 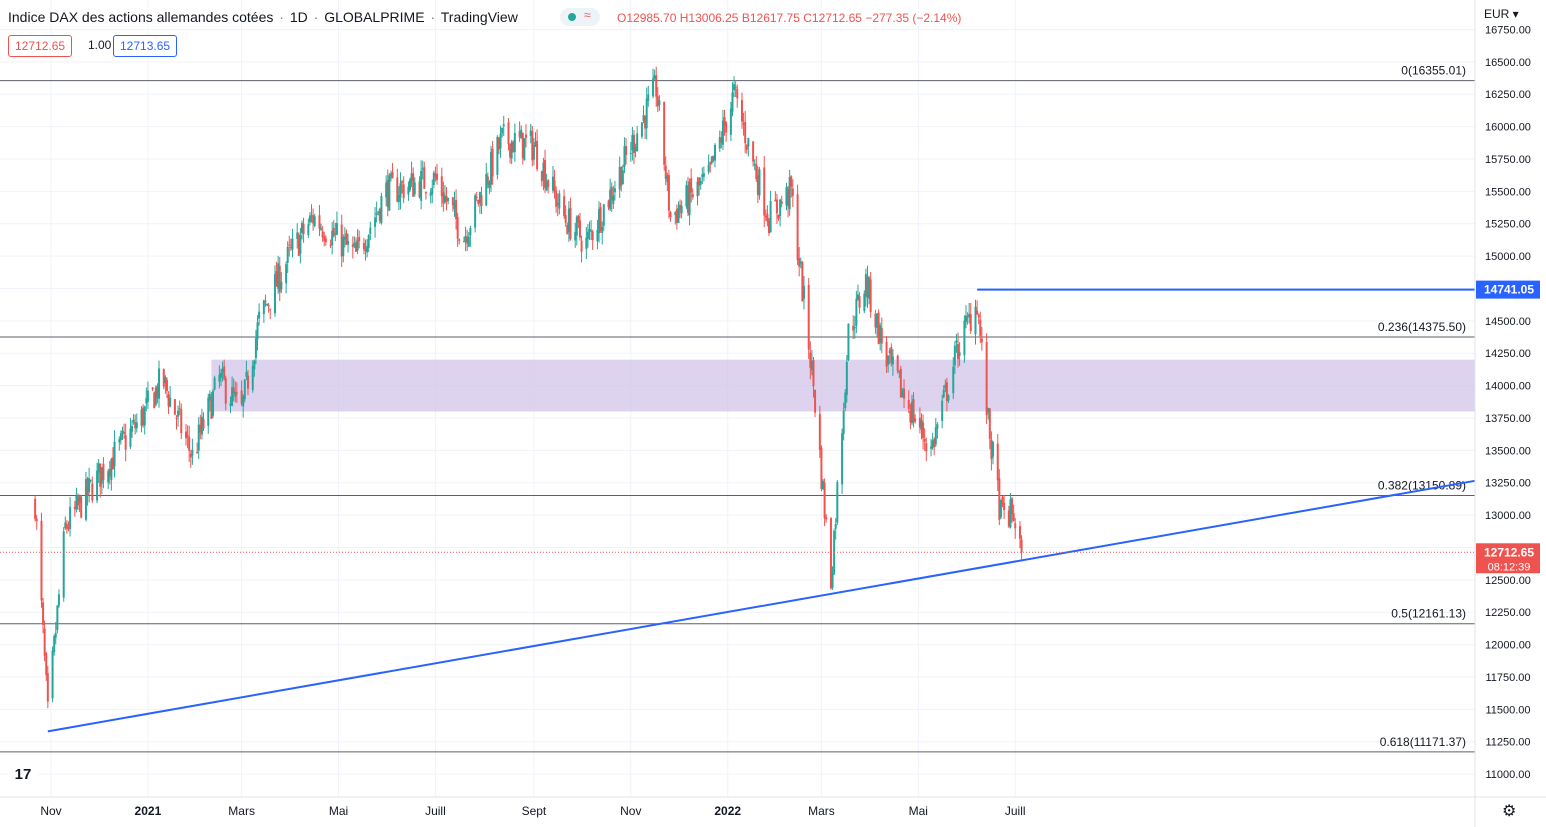 I want to click on close-value: 12712.65, so click(x=836, y=18).